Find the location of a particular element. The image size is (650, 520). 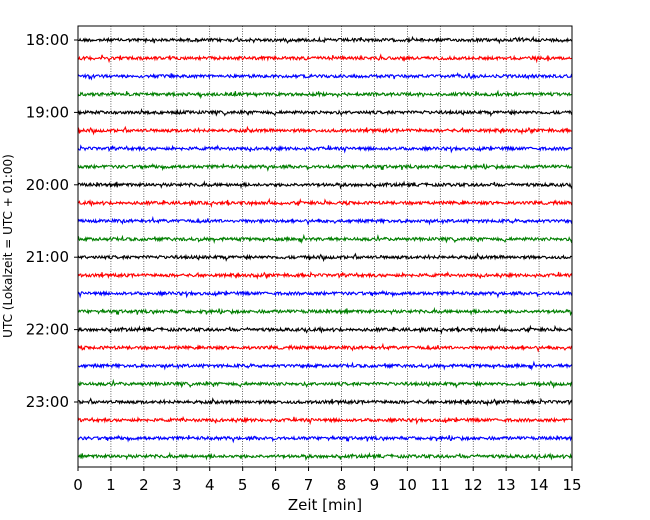

x-tick-label: 11 is located at coordinates (440, 485).